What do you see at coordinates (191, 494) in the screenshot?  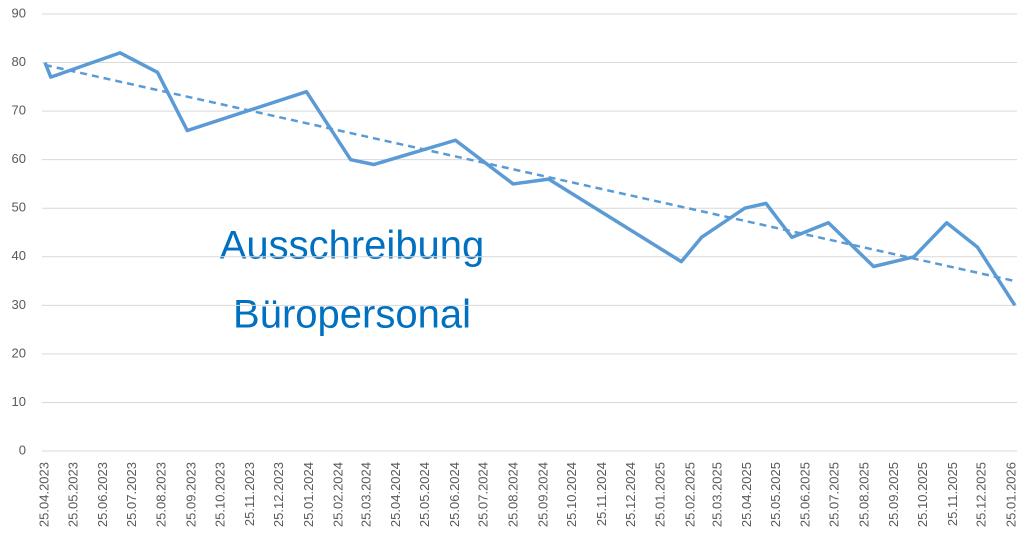 I see `x-tick-label: 25.09.2023` at bounding box center [191, 494].